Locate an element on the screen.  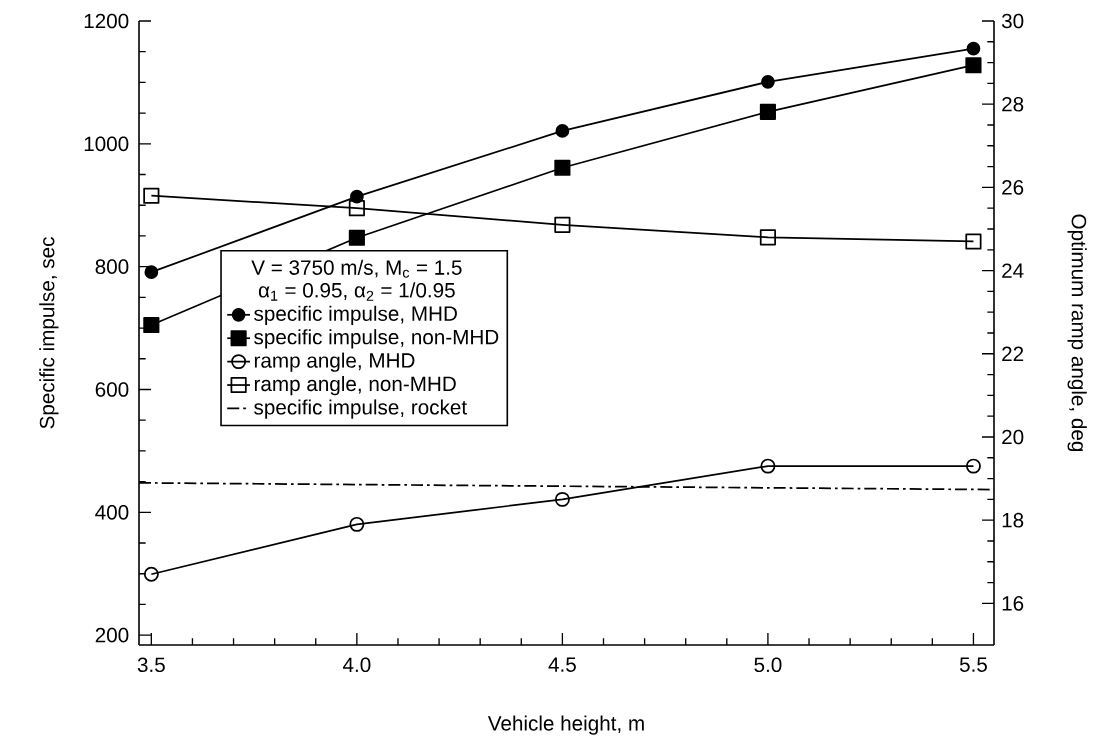
y-tick-label: 200 is located at coordinates (112, 635).